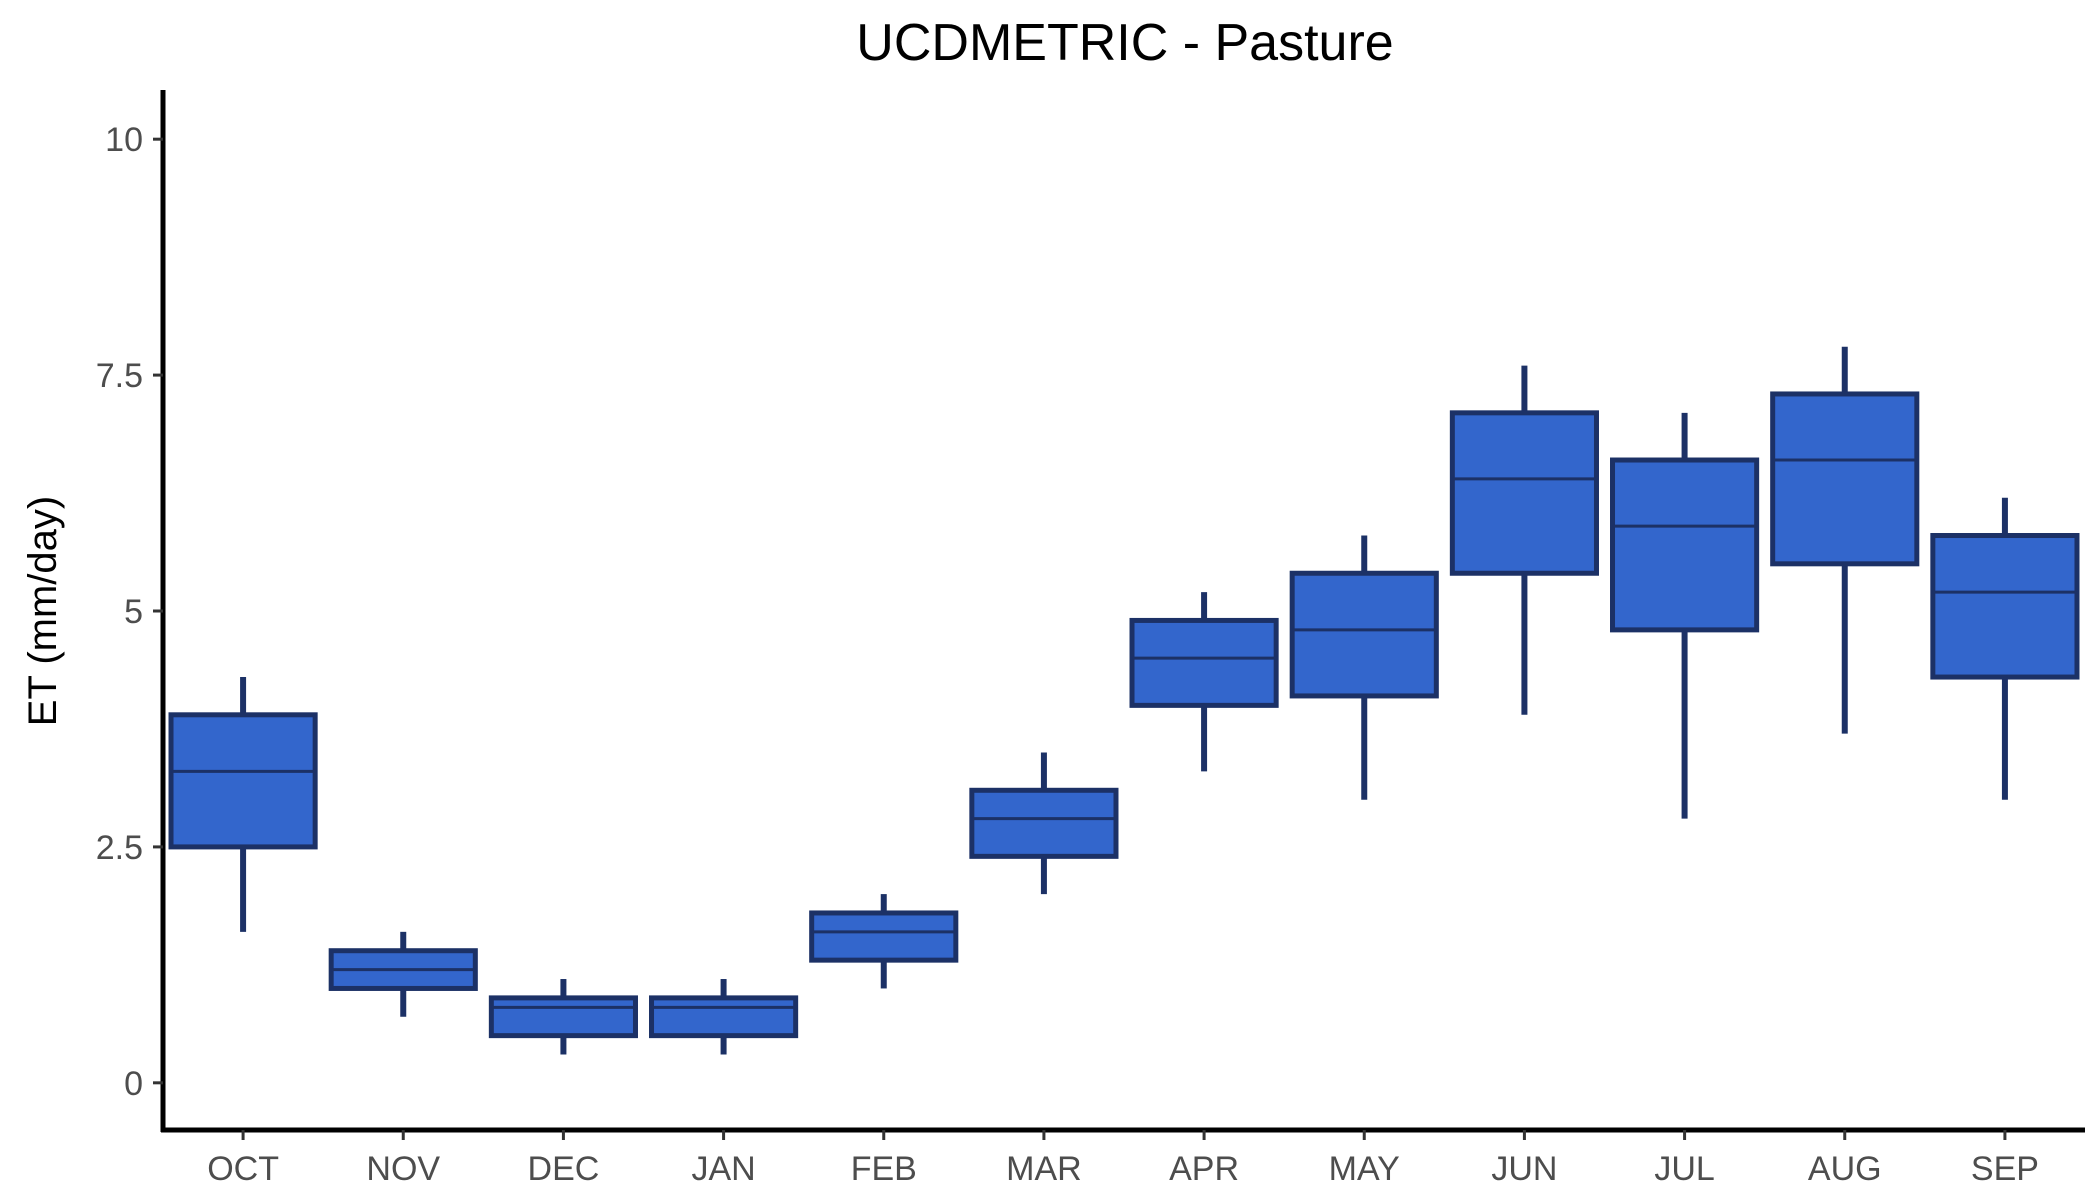  Describe the element at coordinates (1044, 1169) in the screenshot. I see `x-tick-label: MAR` at that location.